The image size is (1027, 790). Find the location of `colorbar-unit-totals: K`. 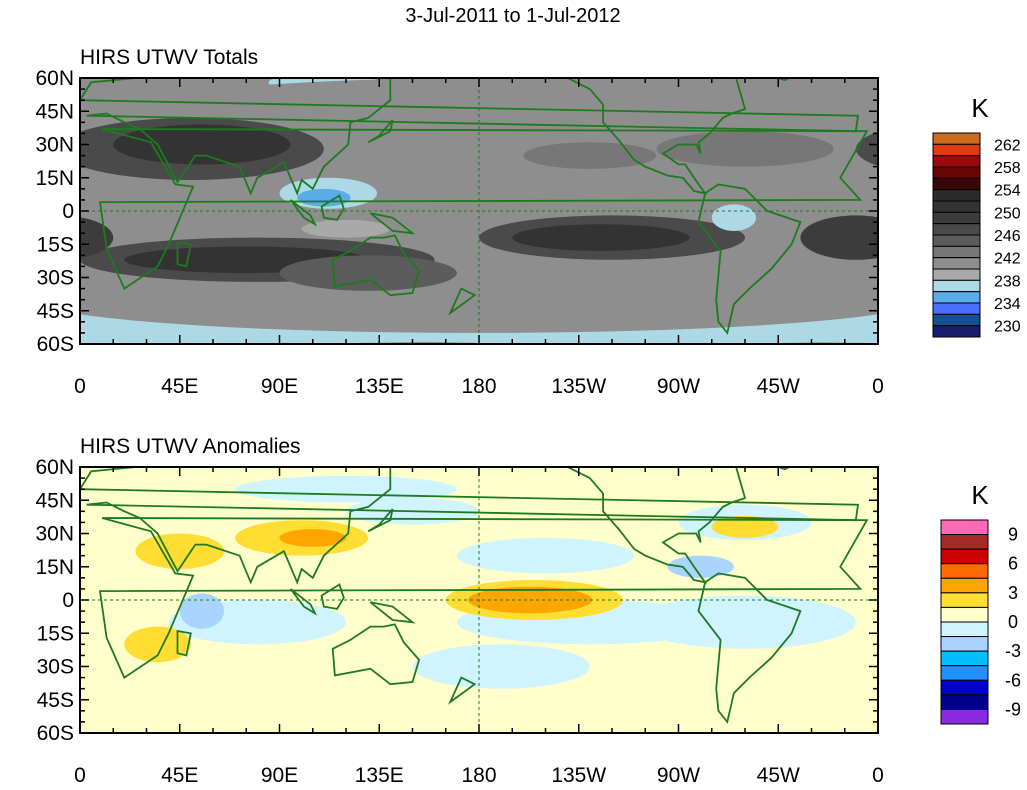

colorbar-unit-totals: K is located at coordinates (980, 108).